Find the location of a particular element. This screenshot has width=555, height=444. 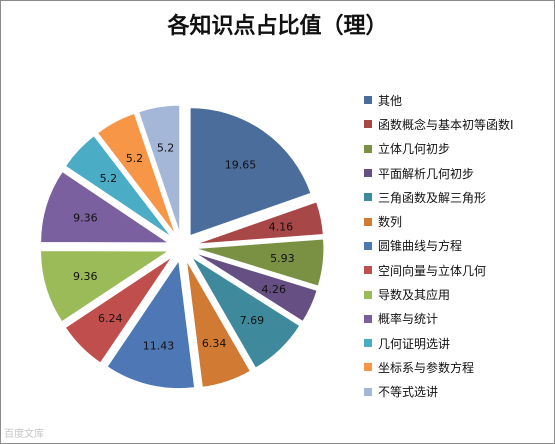

legend-item-8: 空间向量与立体几何 is located at coordinates (439, 270).